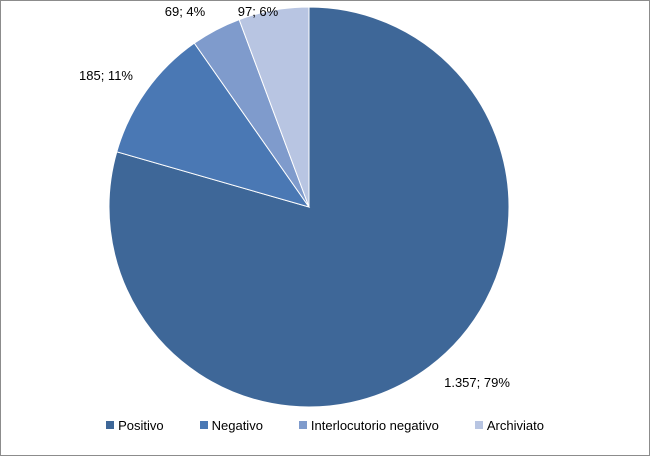 The height and width of the screenshot is (456, 650). What do you see at coordinates (515, 425) in the screenshot?
I see `legend-label-archiviato: Archiviato` at bounding box center [515, 425].